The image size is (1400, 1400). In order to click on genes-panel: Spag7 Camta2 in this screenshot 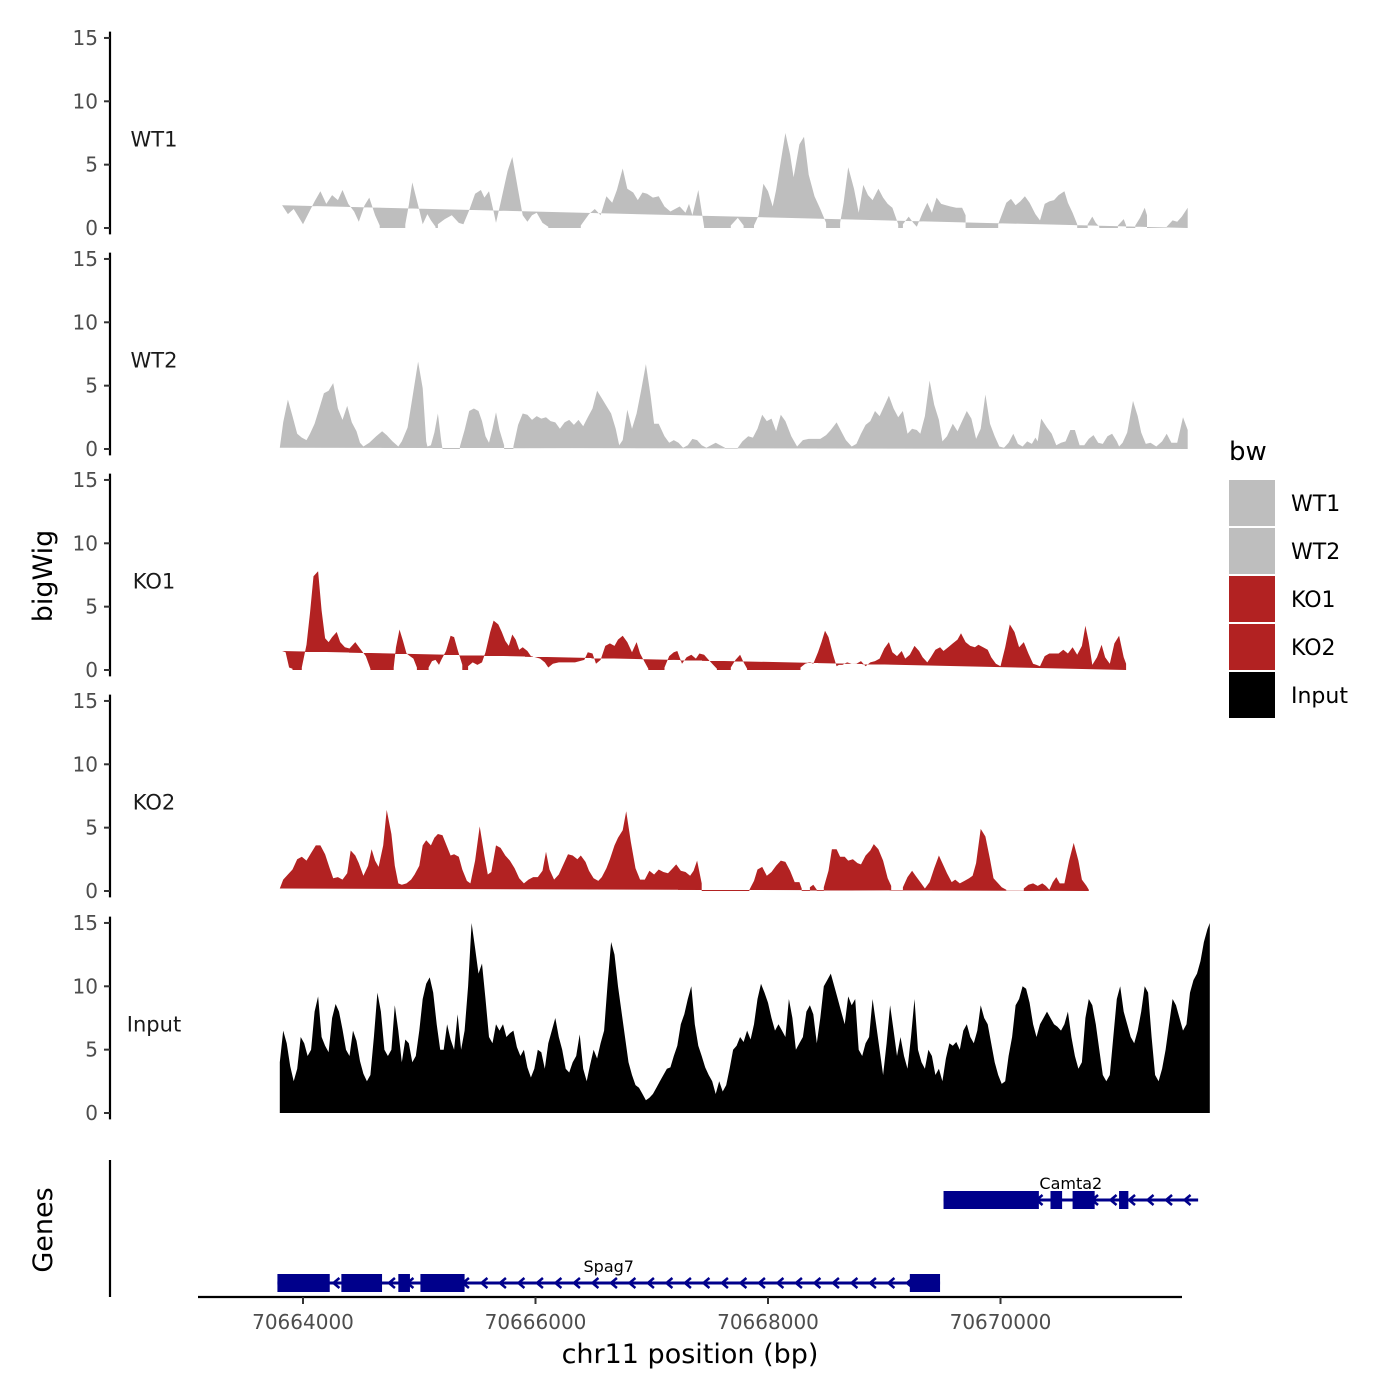, I will do `click(653, 1228)`.